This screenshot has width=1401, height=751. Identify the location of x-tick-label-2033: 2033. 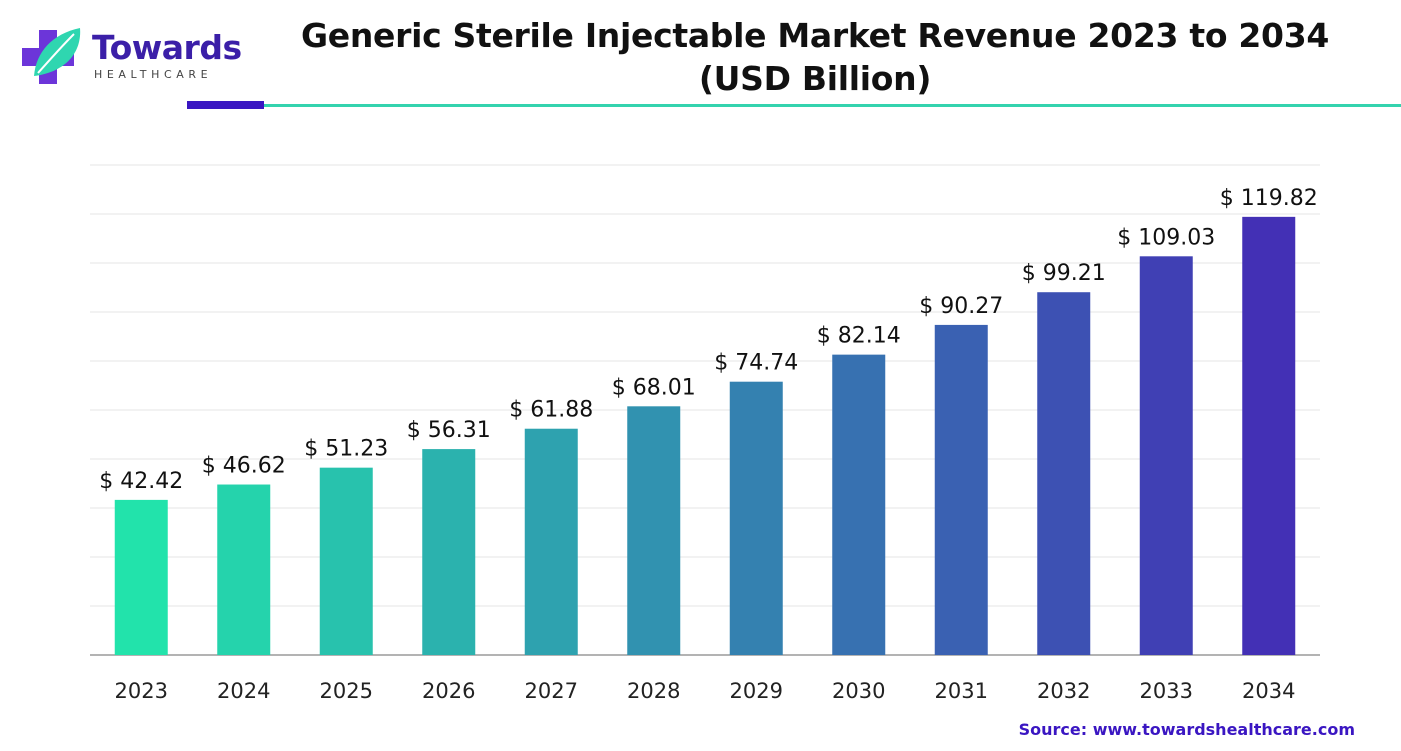
(1166, 691).